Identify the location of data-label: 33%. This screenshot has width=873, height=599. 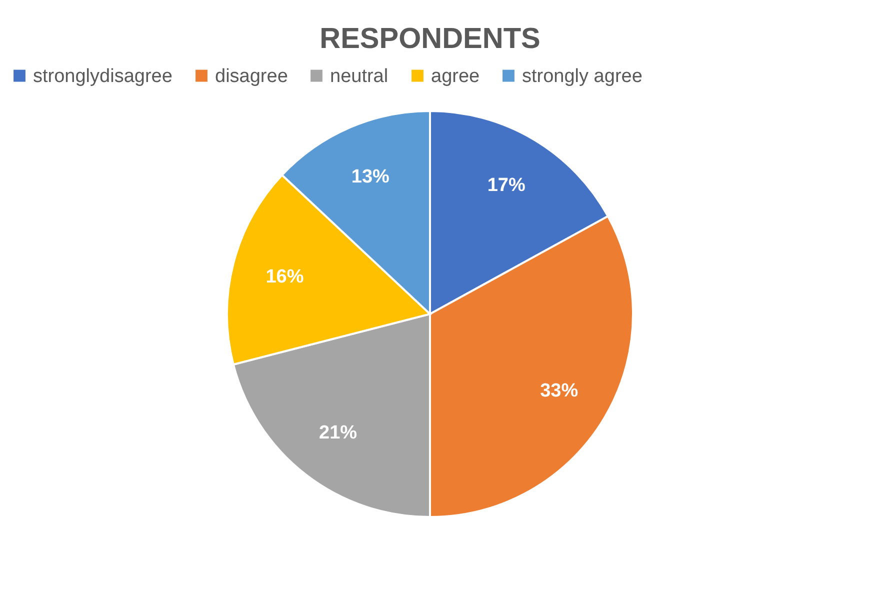
(559, 391).